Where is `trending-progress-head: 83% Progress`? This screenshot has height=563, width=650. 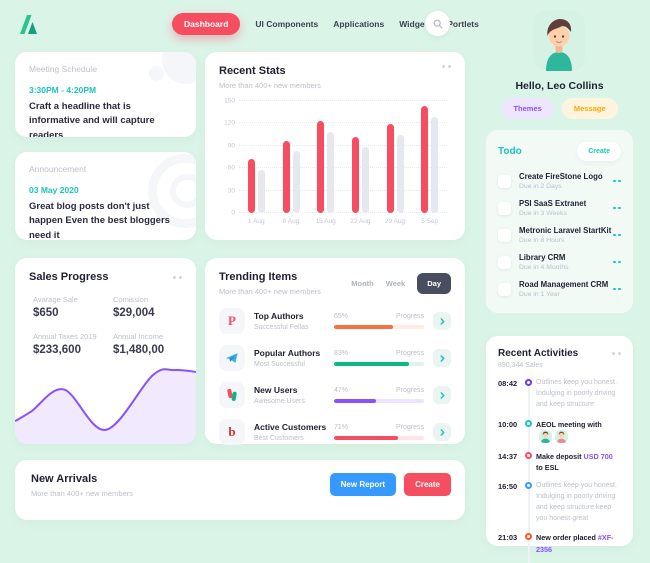
trending-progress-head: 83% Progress is located at coordinates (379, 353).